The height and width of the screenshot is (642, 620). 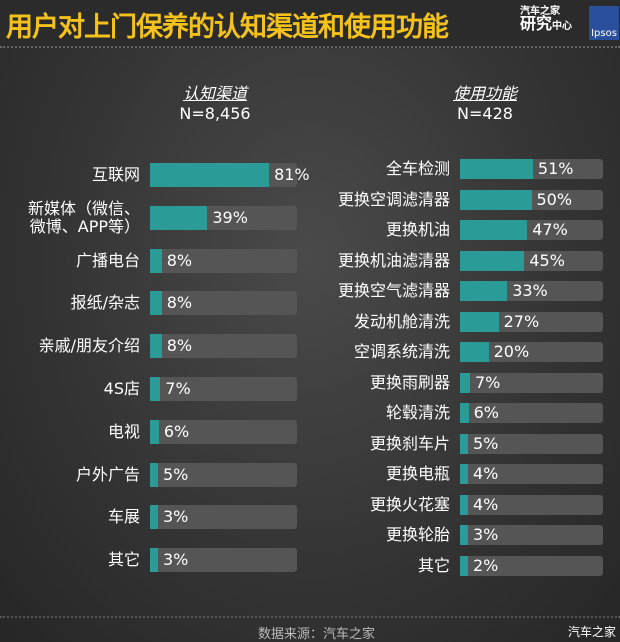 What do you see at coordinates (393, 199) in the screenshot?
I see `category-label: 更换空调滤清器` at bounding box center [393, 199].